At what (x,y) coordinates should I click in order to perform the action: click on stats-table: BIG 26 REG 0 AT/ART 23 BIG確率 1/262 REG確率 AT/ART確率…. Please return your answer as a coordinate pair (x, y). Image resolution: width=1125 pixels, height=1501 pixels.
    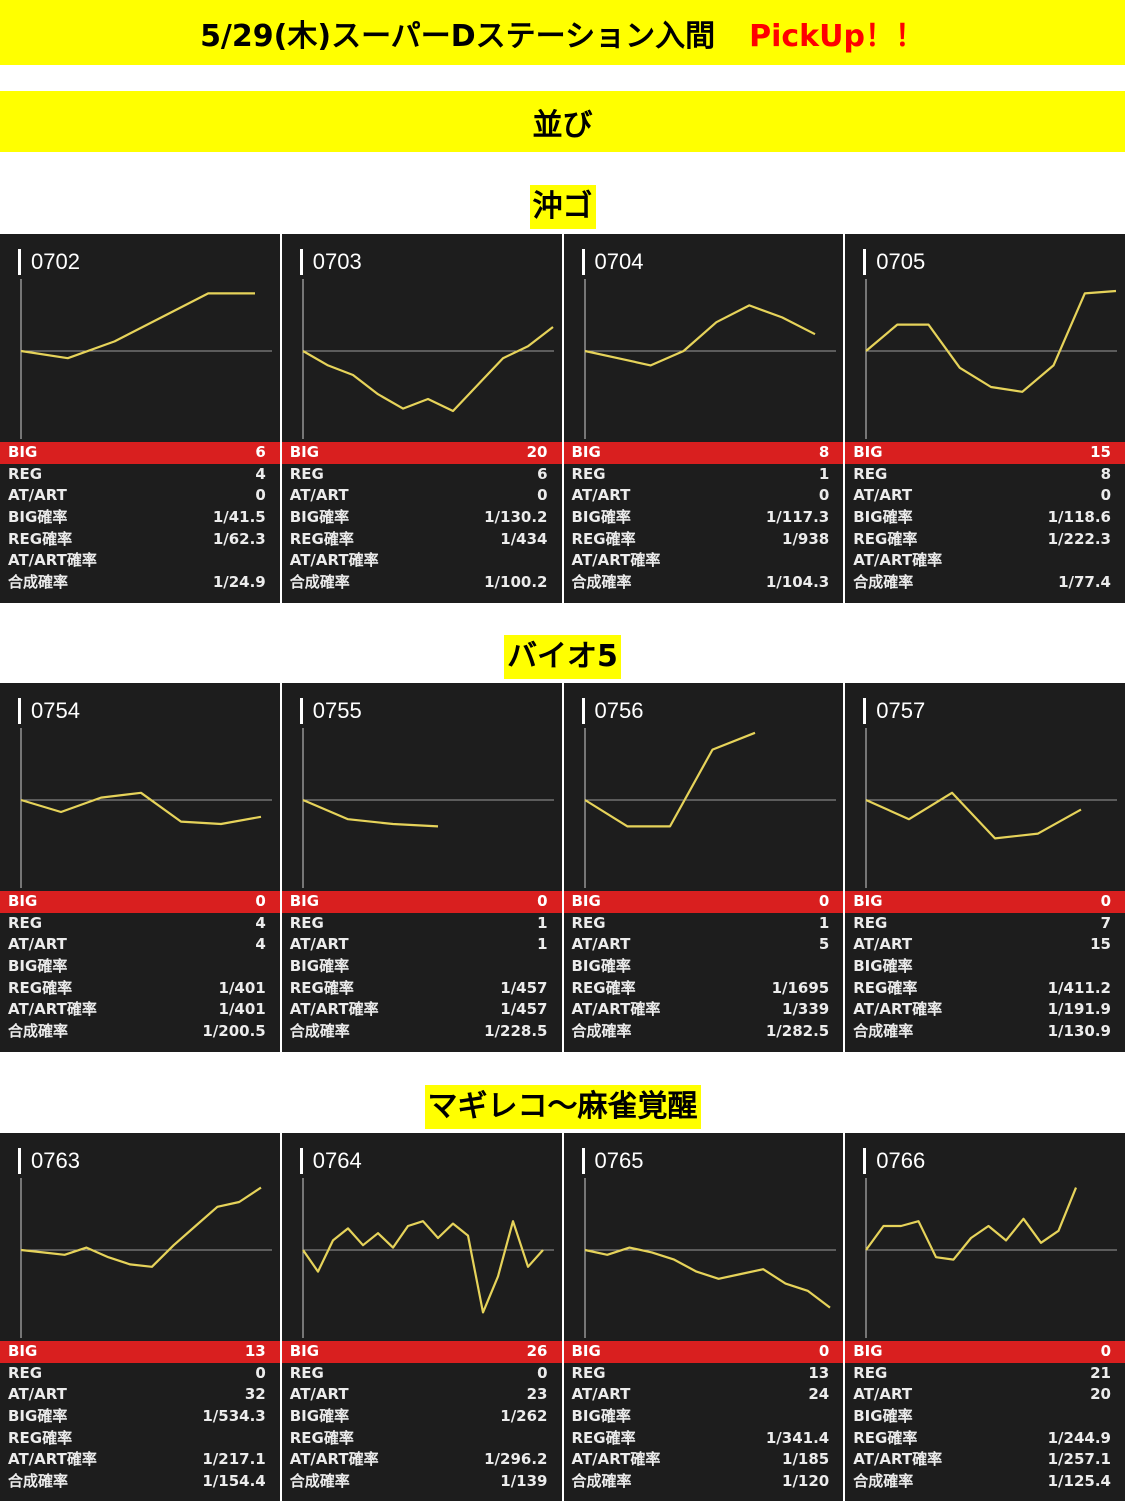
    Looking at the image, I should click on (421, 1417).